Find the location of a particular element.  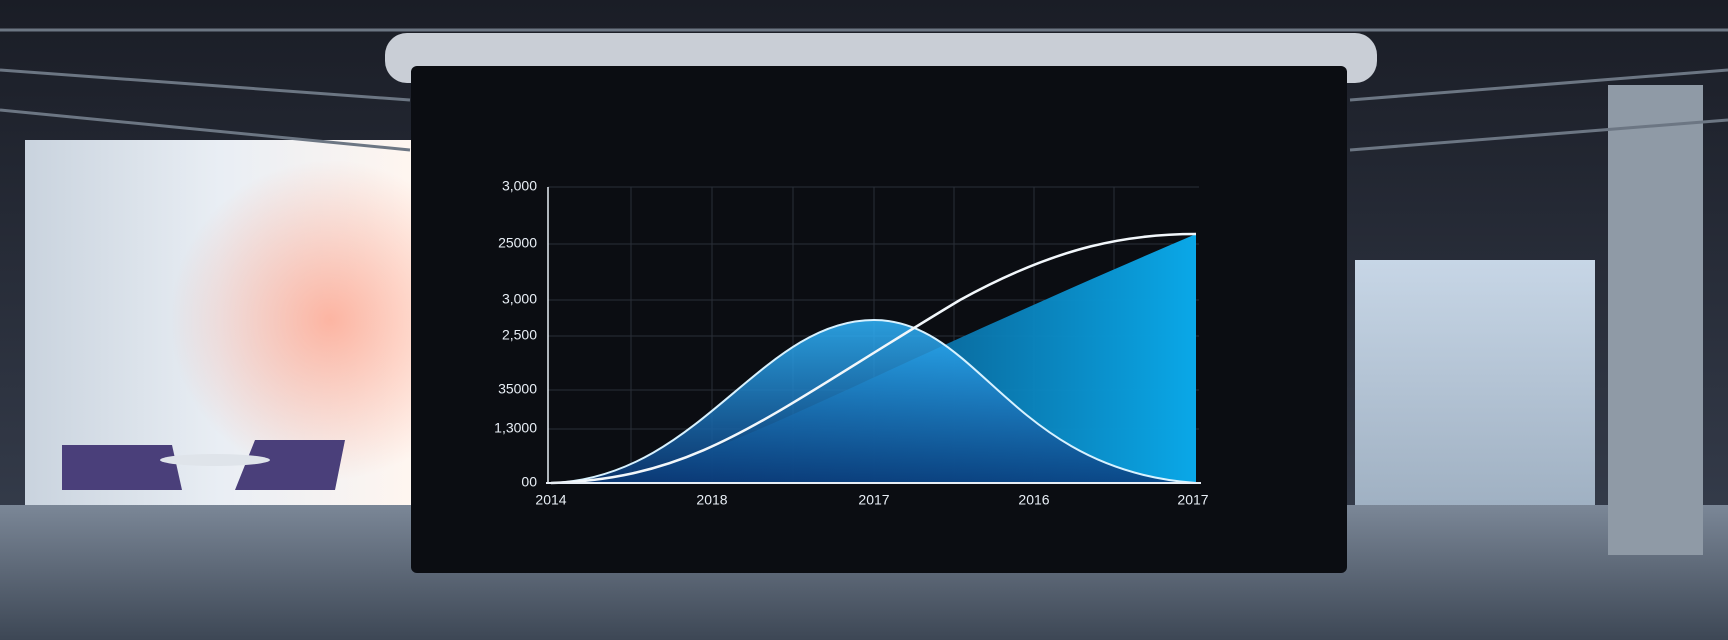

chairs is located at coordinates (203, 465).